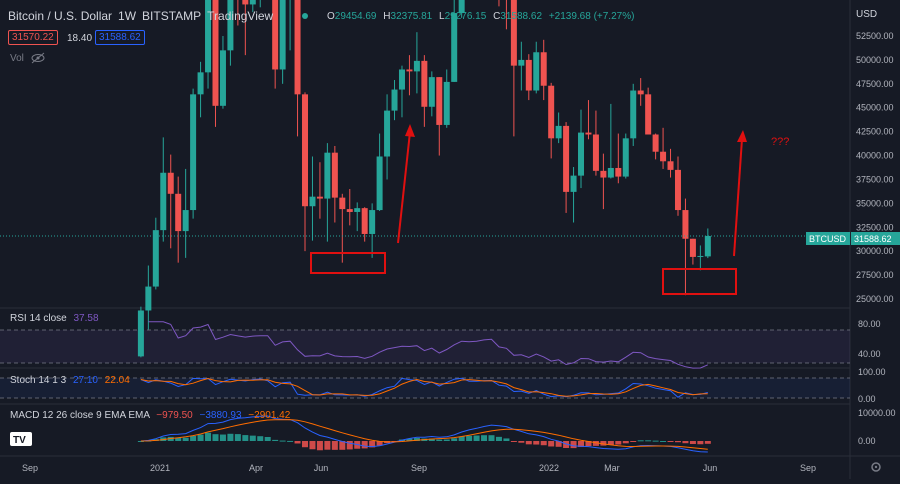 The height and width of the screenshot is (484, 900). I want to click on stoch-legend-label: Stoch 14 1 3, so click(38, 380).